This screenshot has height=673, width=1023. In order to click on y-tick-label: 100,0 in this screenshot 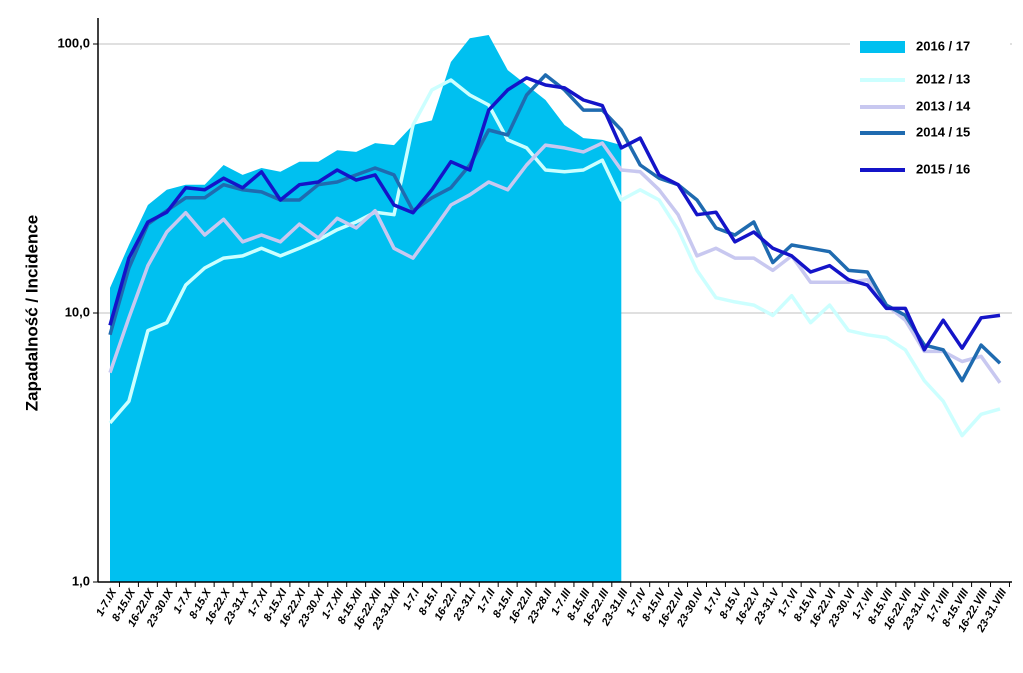, I will do `click(73, 42)`.